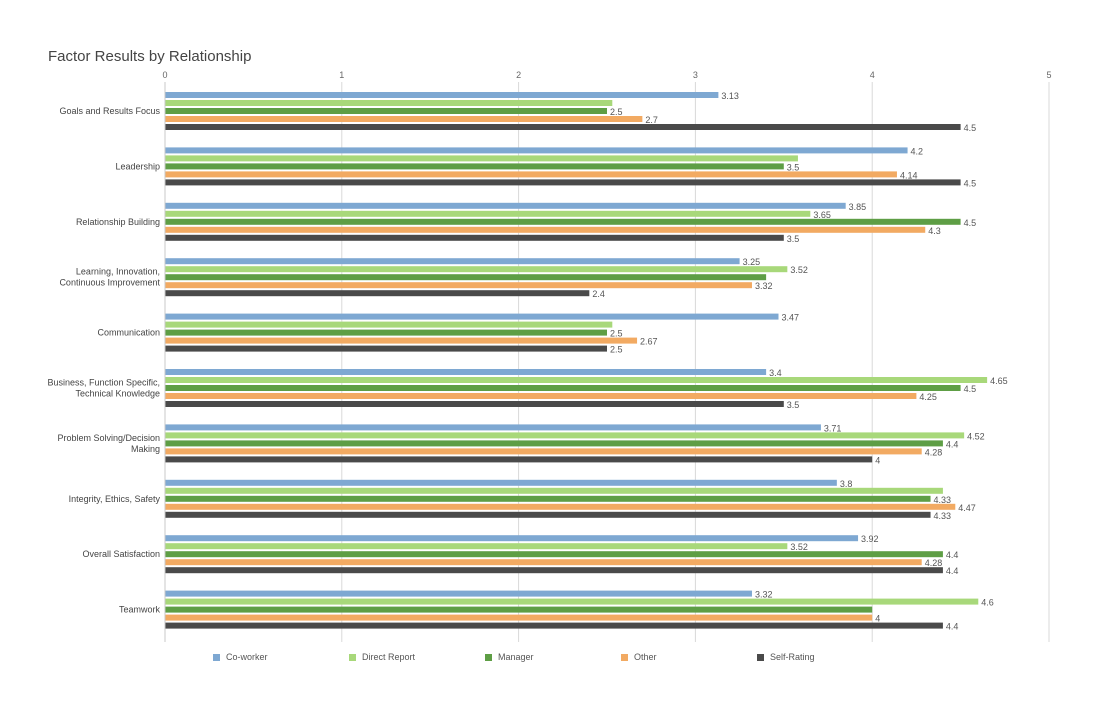  I want to click on category-label: Integrity, Ethics, Safety, so click(115, 499).